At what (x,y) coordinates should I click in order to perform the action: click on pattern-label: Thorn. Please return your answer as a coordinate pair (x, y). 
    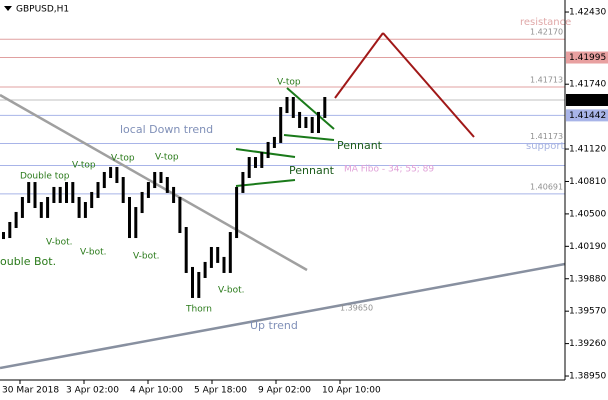
    Looking at the image, I should click on (198, 310).